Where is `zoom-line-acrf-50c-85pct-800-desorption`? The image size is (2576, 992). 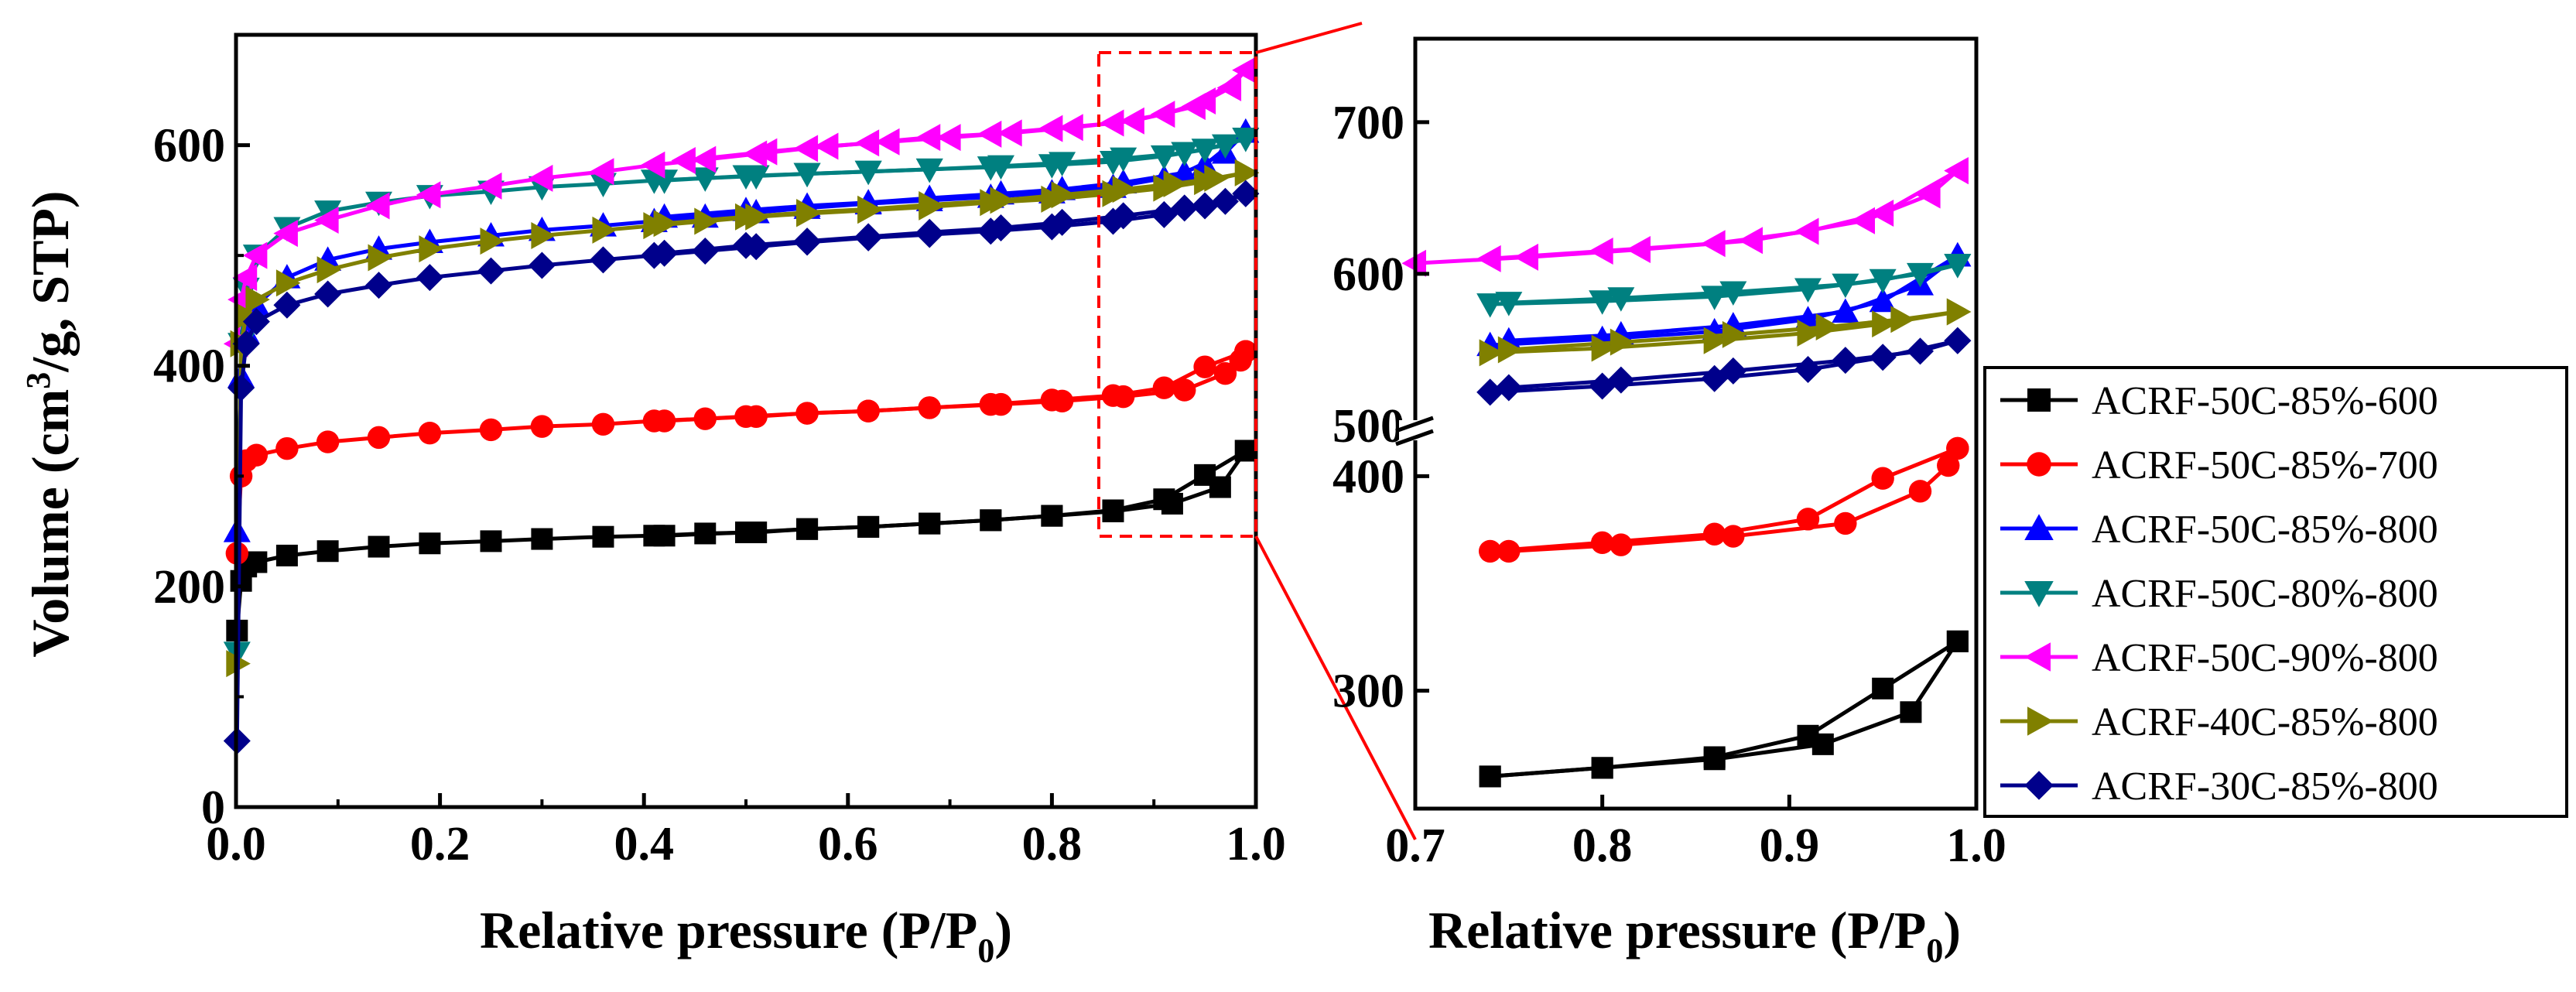 zoom-line-acrf-50c-85pct-800-desorption is located at coordinates (1734, 298).